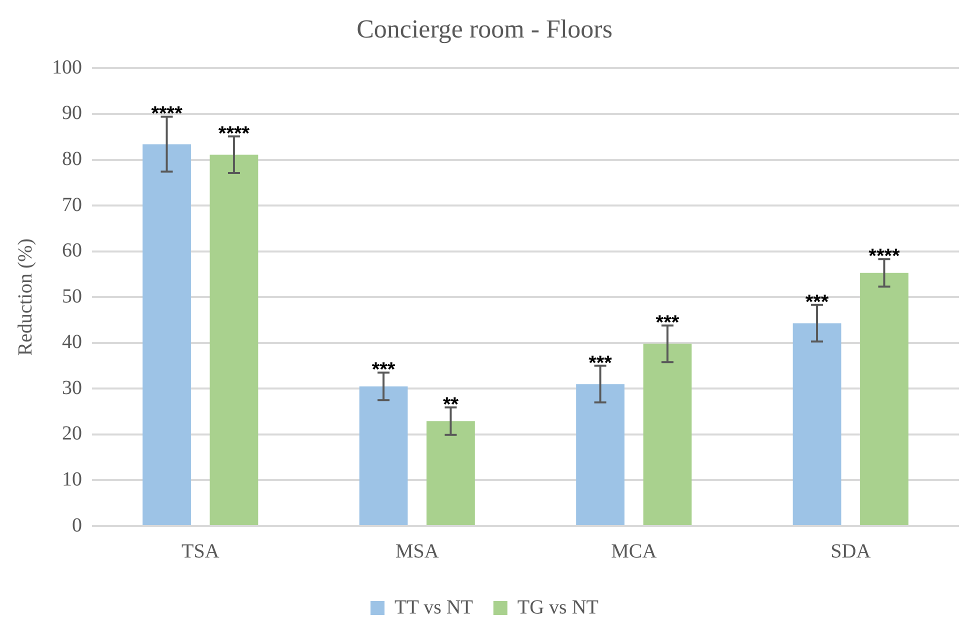  What do you see at coordinates (434, 607) in the screenshot?
I see `legend-label: TT vs NT` at bounding box center [434, 607].